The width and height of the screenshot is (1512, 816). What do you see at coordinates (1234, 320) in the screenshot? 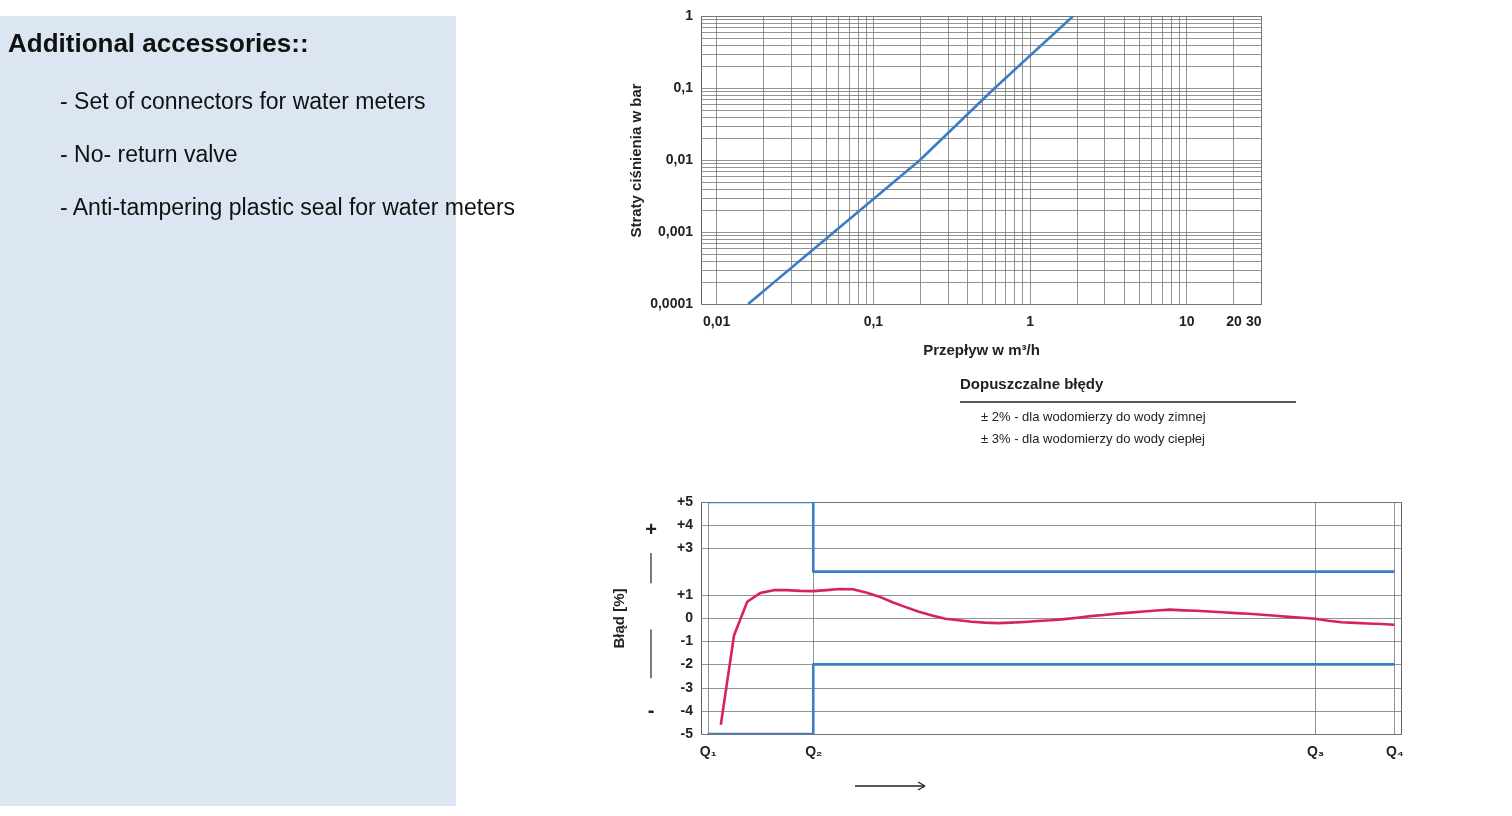
I see `x-tick-label: 20` at bounding box center [1234, 320].